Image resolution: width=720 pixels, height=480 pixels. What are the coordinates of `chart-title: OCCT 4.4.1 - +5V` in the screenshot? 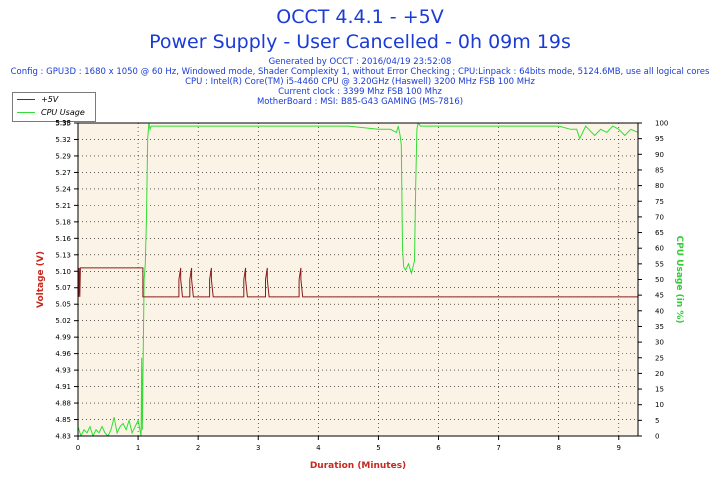 It's located at (360, 17).